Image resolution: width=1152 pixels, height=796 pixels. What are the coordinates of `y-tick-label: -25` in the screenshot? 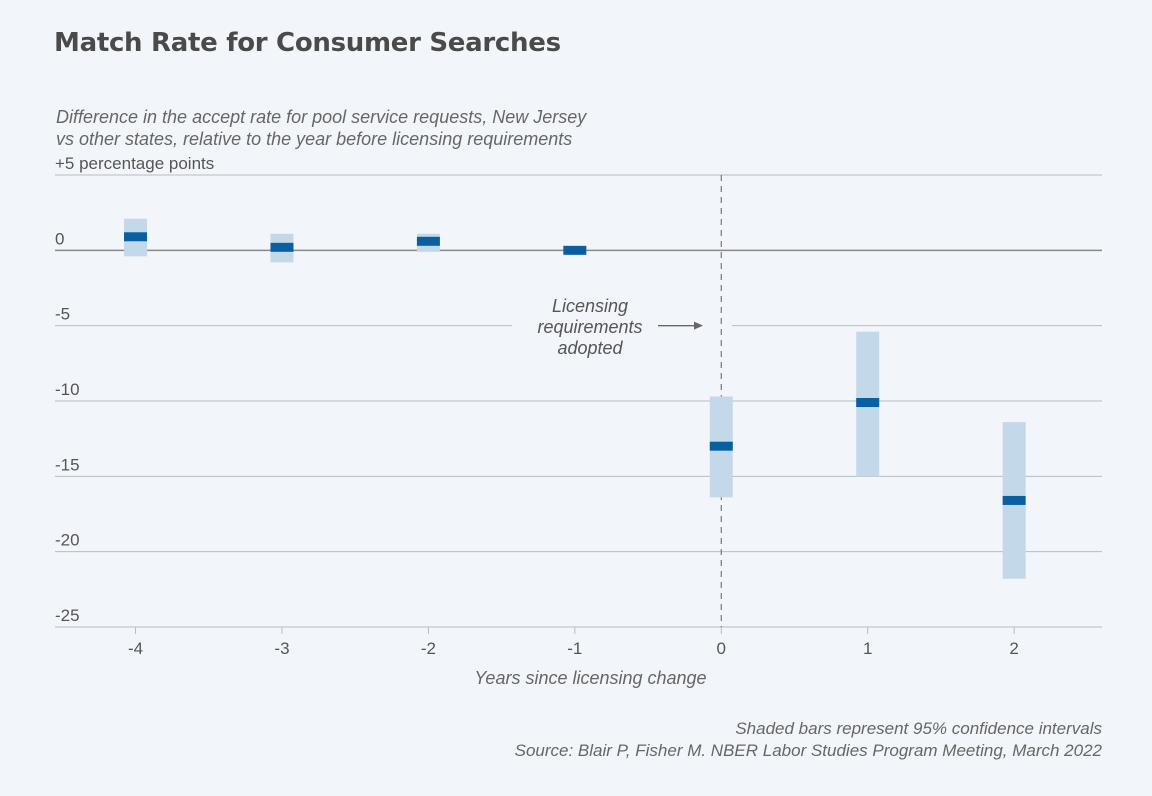 It's located at (67, 615).